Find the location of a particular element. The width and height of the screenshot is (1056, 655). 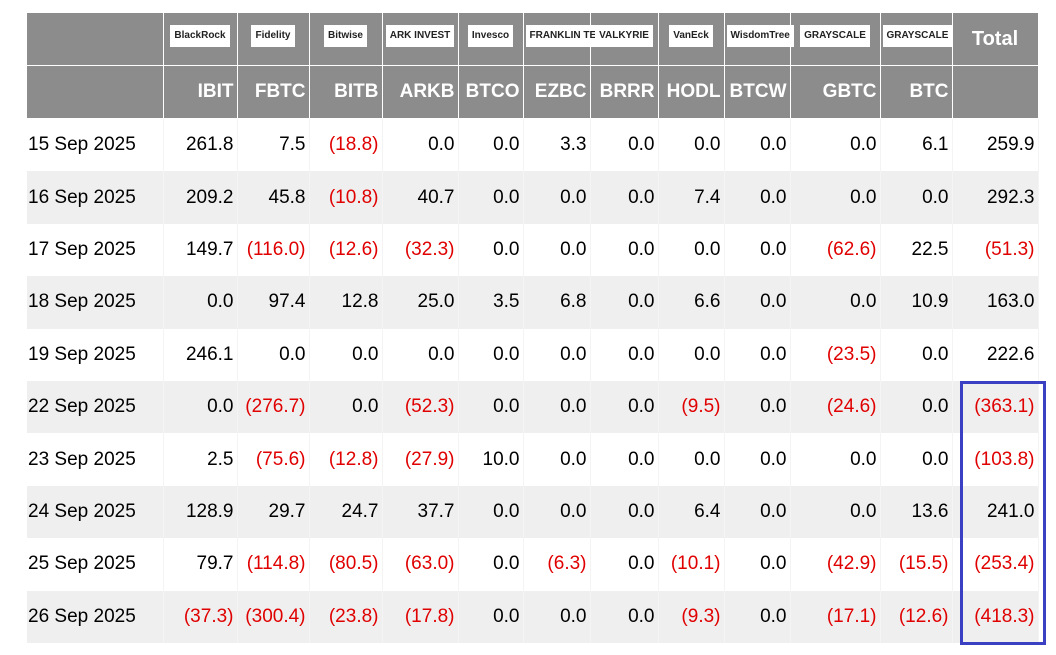

ticker-header: FBTC is located at coordinates (273, 92).